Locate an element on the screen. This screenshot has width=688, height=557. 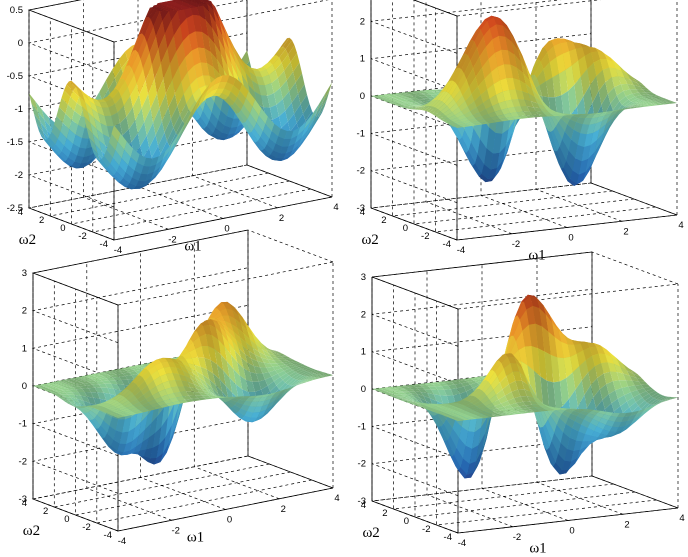
x-tick-label: -2 is located at coordinates (176, 530).